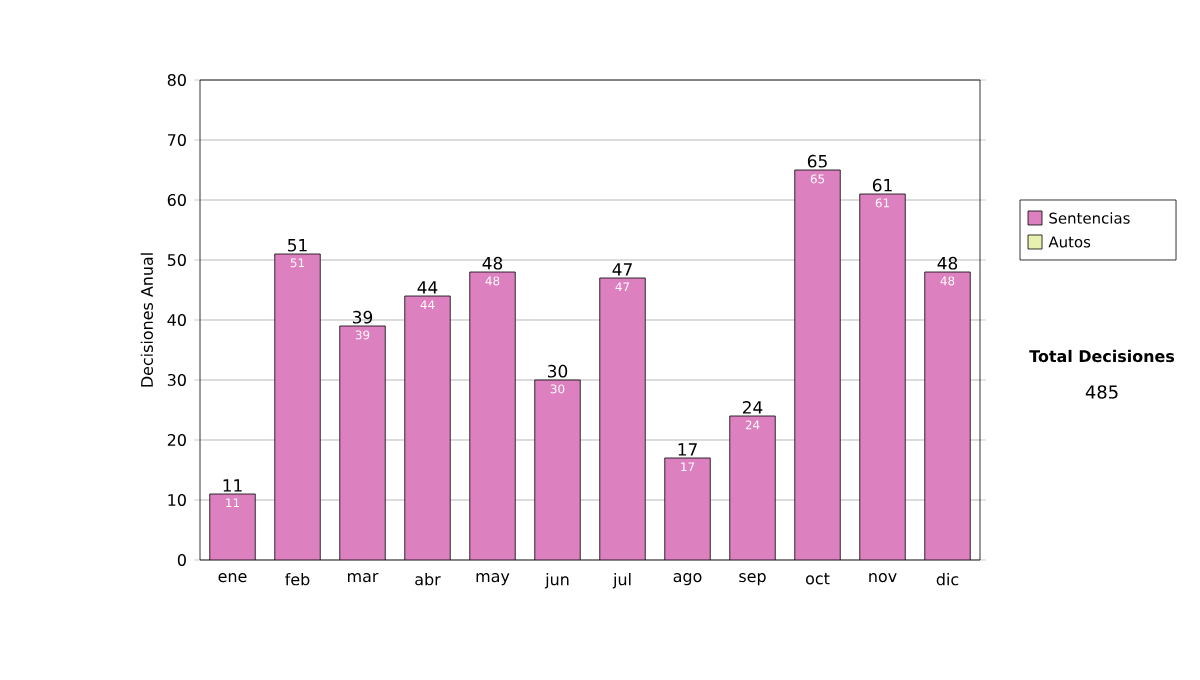  What do you see at coordinates (232, 485) in the screenshot?
I see `annotation: 11` at bounding box center [232, 485].